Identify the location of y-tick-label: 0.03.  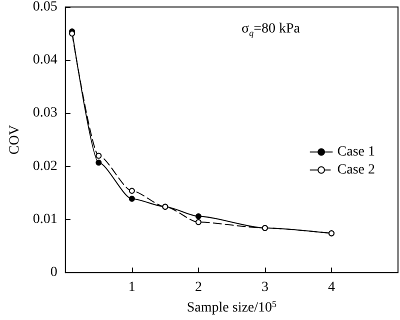
(45, 113).